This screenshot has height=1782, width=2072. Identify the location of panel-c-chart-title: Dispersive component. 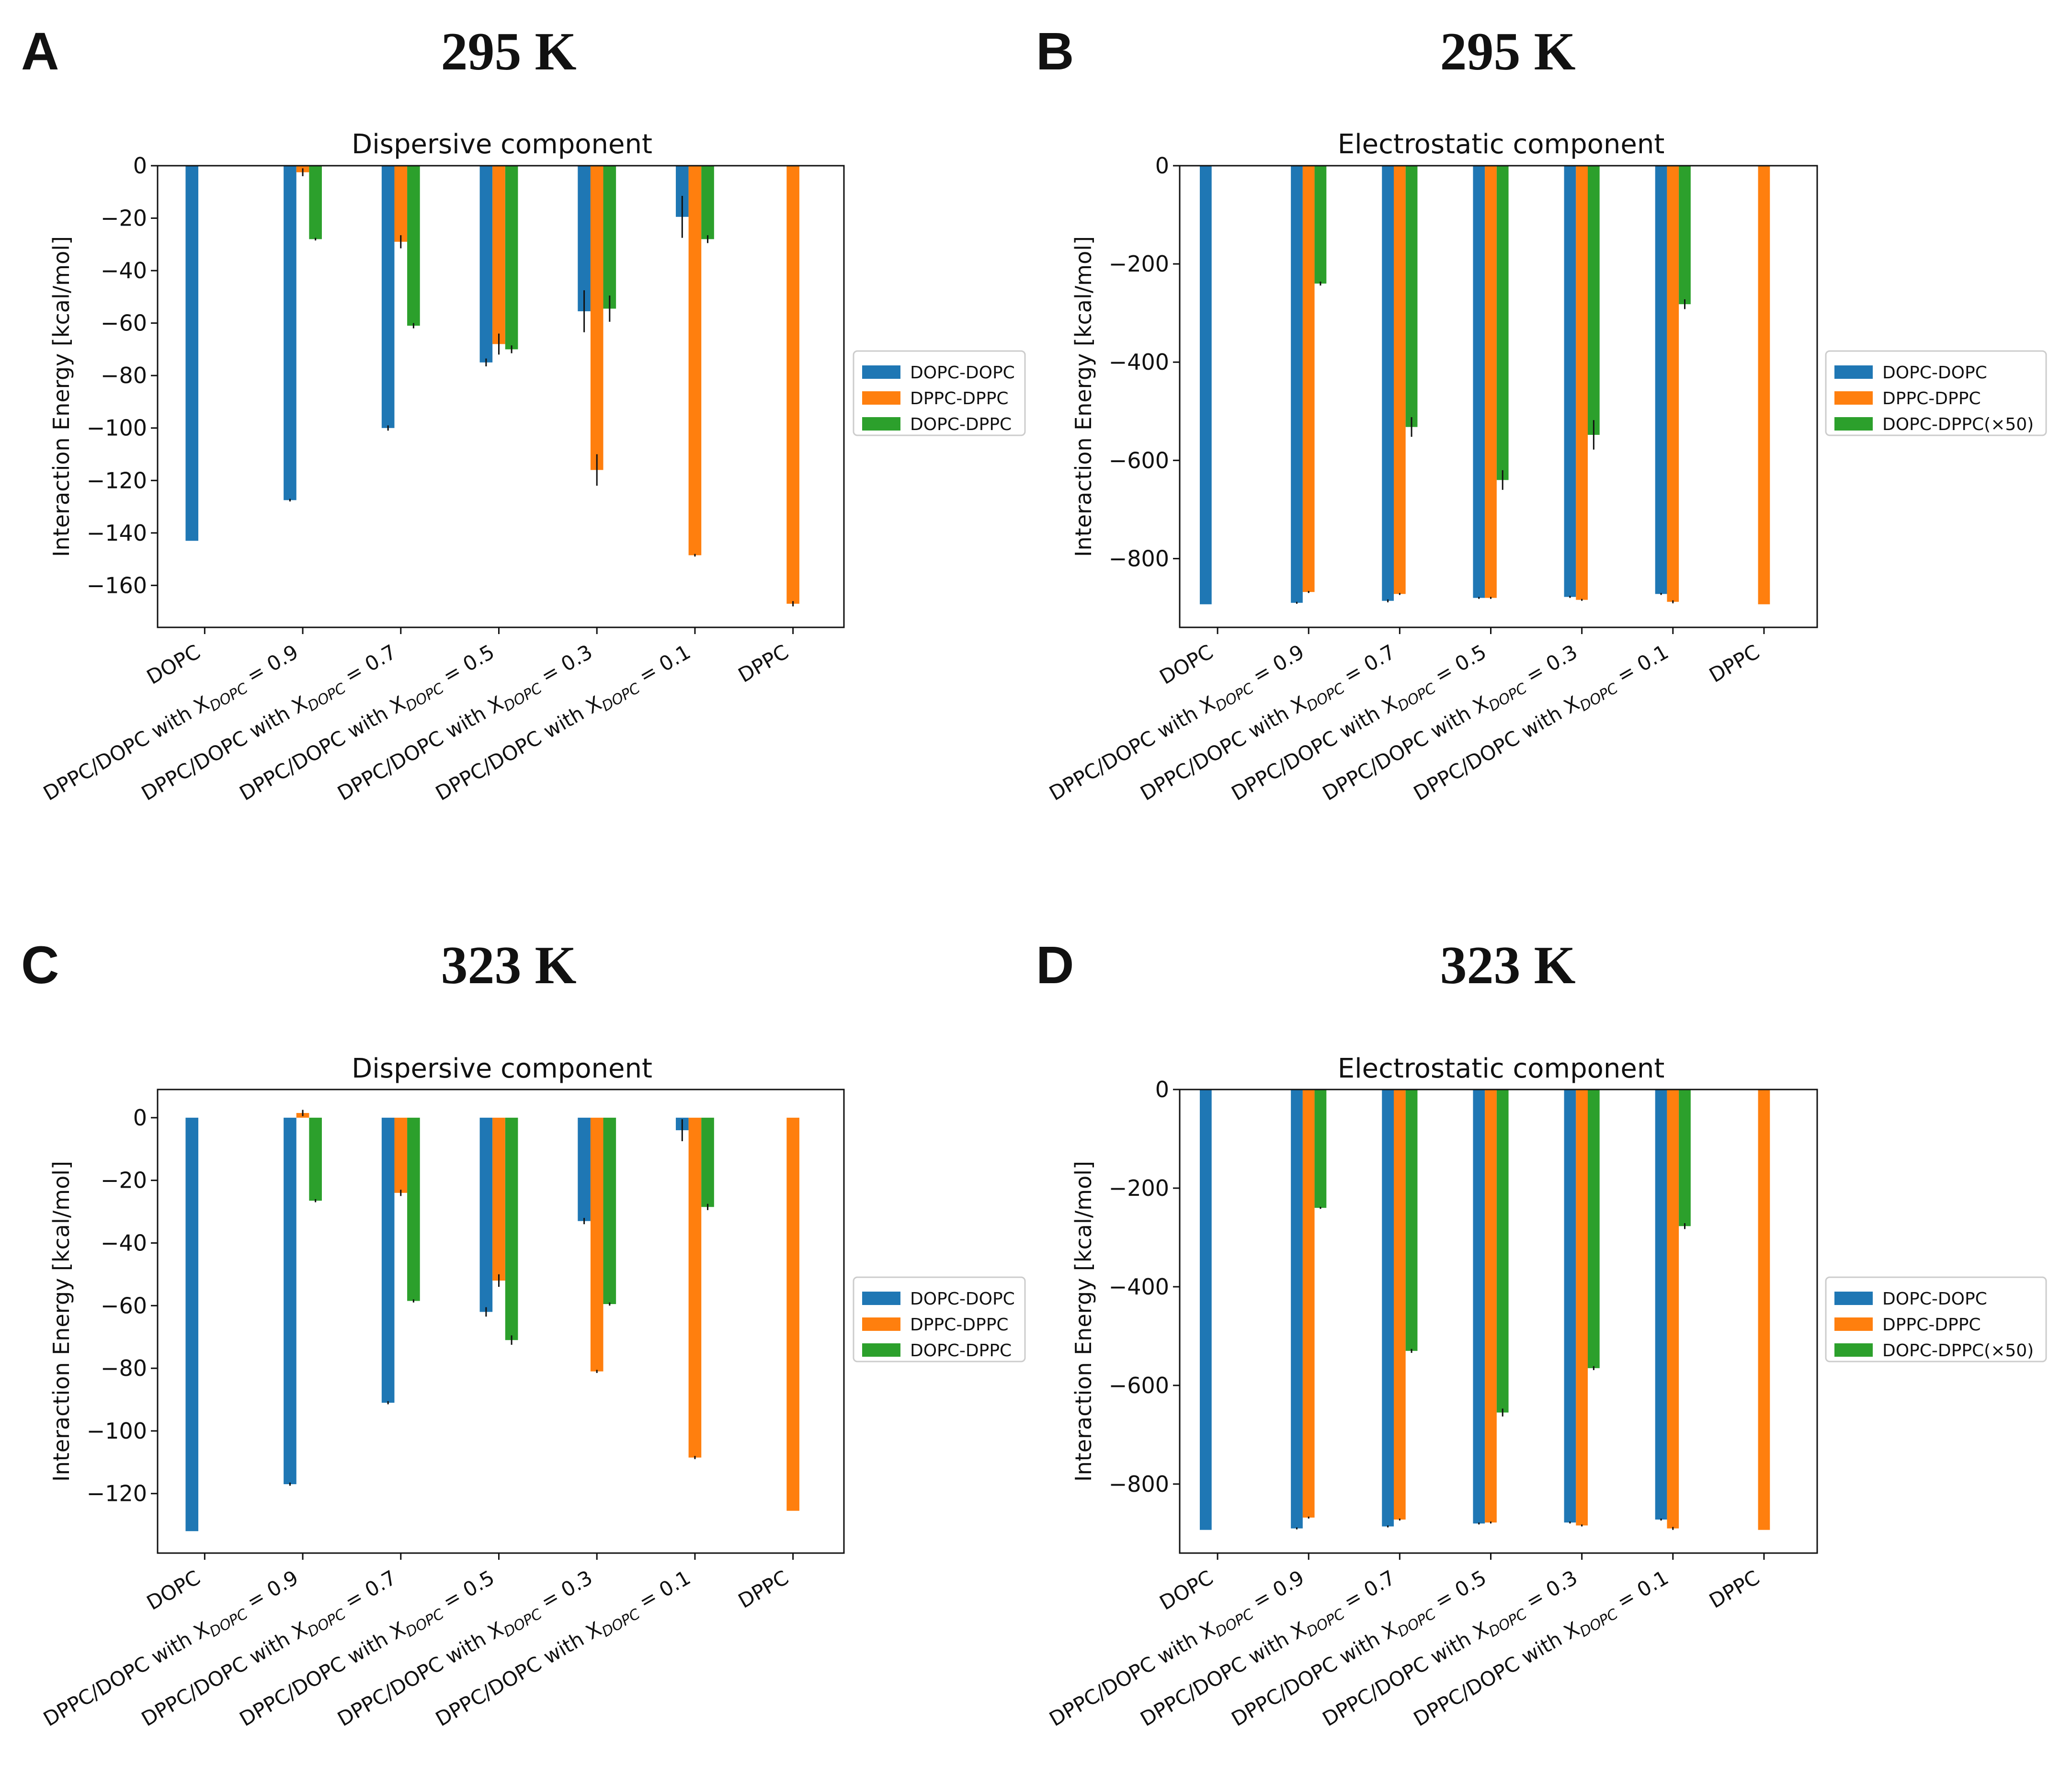
(502, 1068).